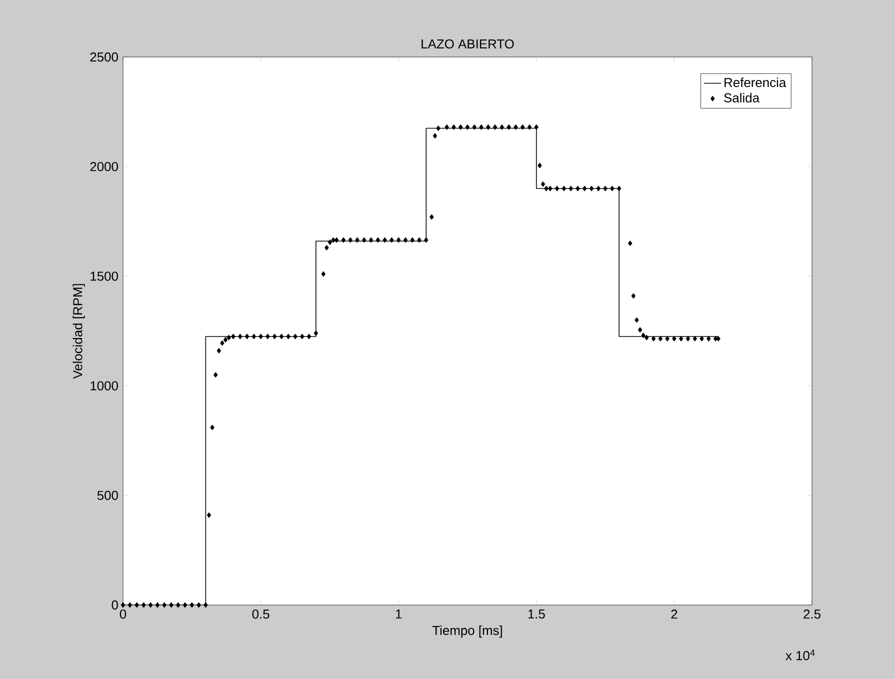 This screenshot has height=679, width=895. I want to click on x-tick-label: 0, so click(123, 614).